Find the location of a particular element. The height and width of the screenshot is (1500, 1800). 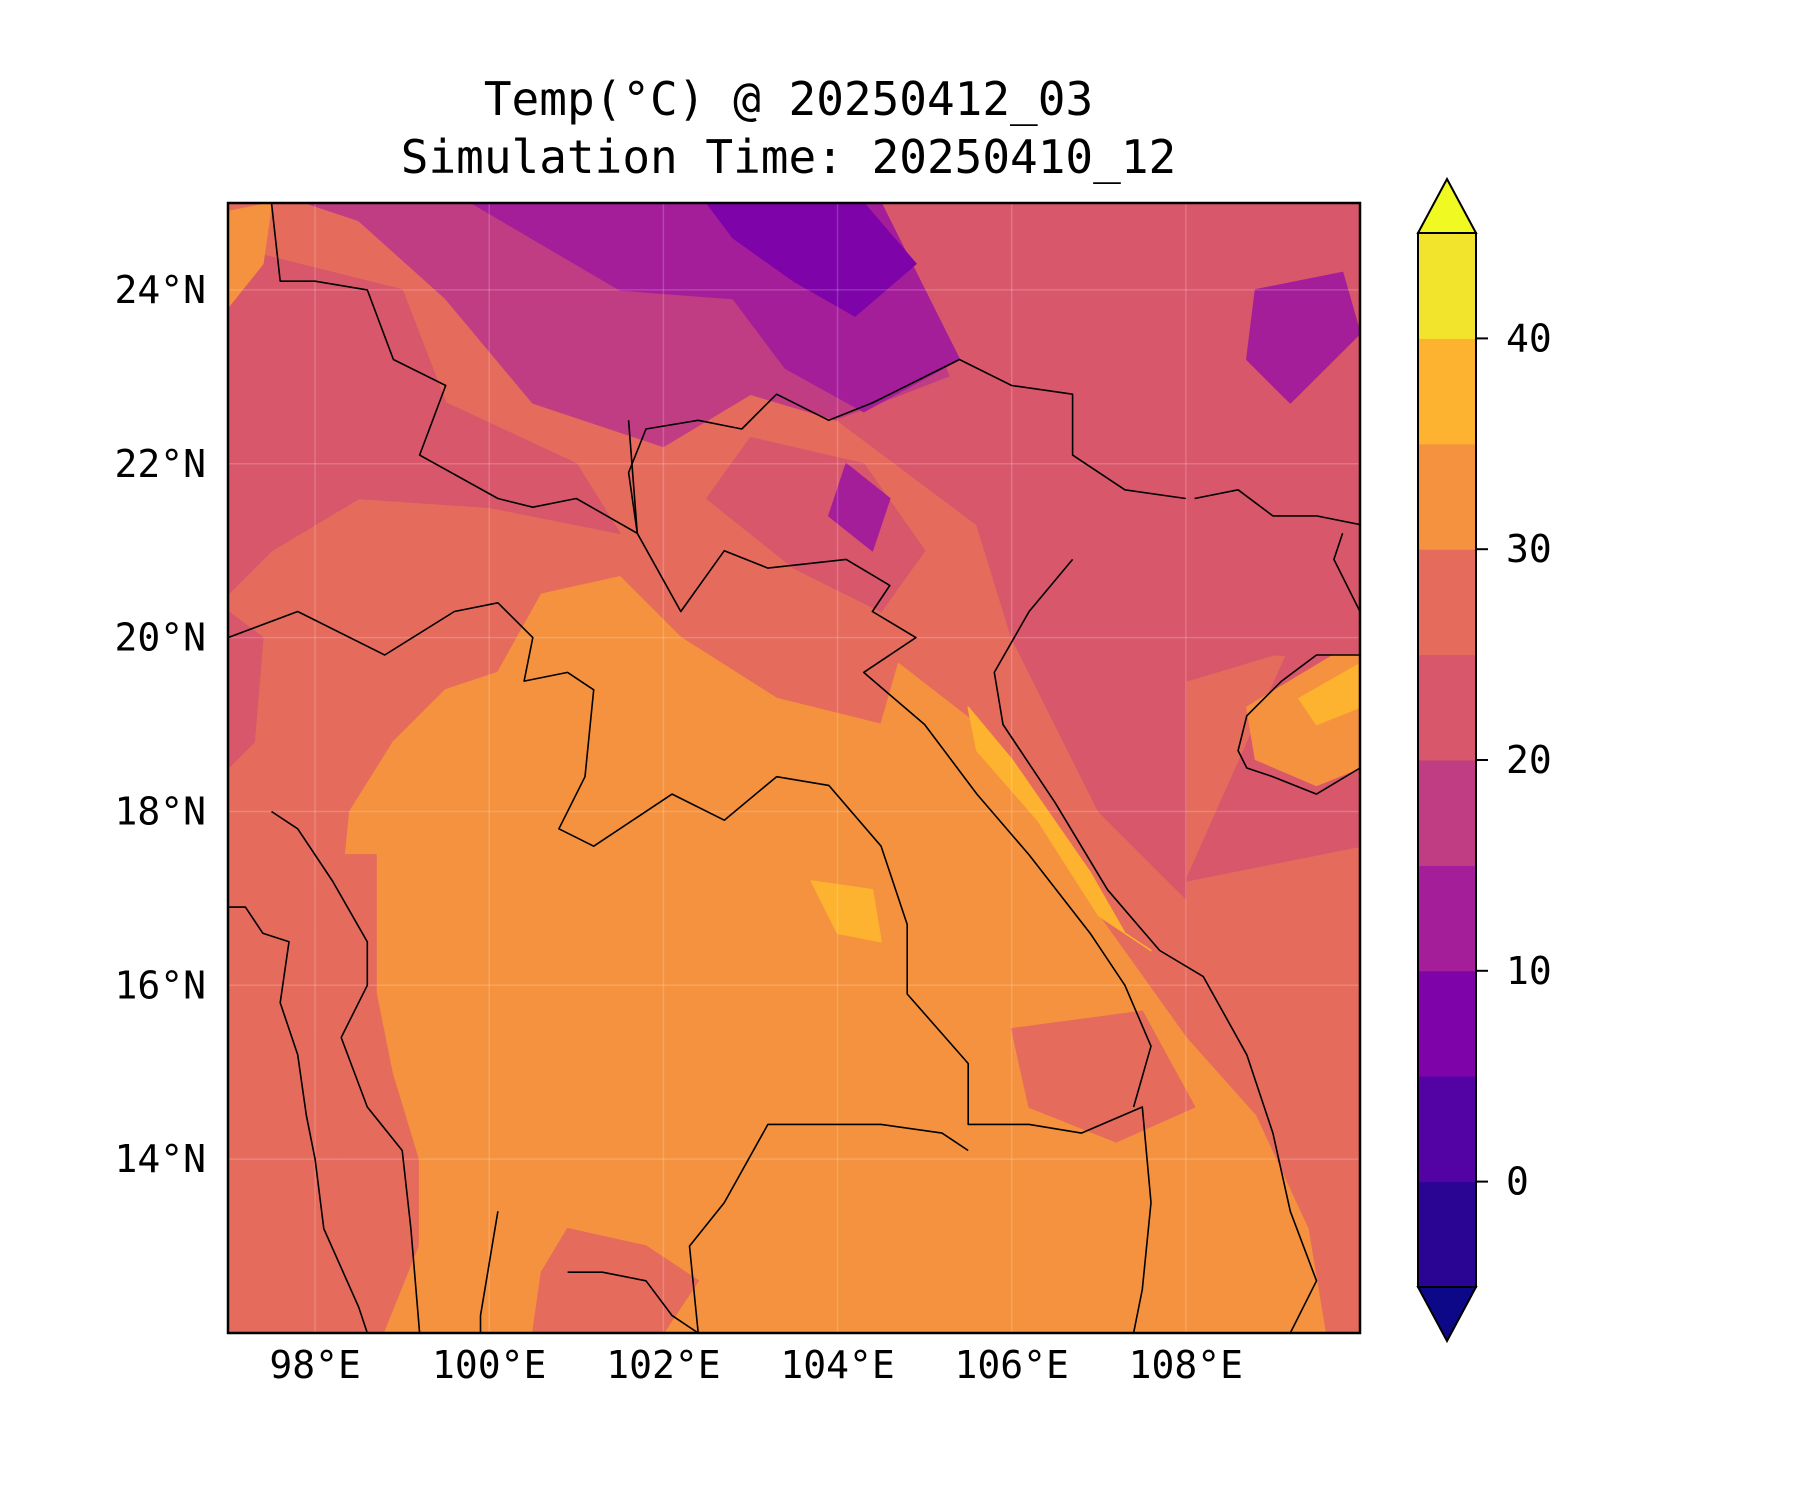

lat-tick-label: 20°N is located at coordinates (160, 638).